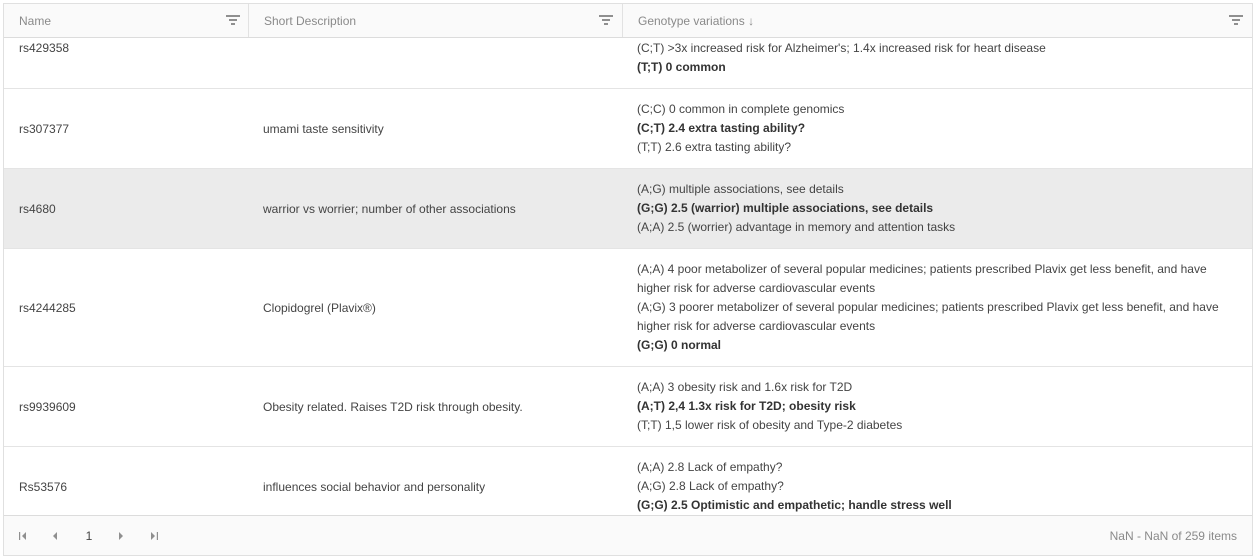  What do you see at coordinates (710, 486) in the screenshot?
I see `genotype-line: (A;G) 2.8 Lack of empathy?` at bounding box center [710, 486].